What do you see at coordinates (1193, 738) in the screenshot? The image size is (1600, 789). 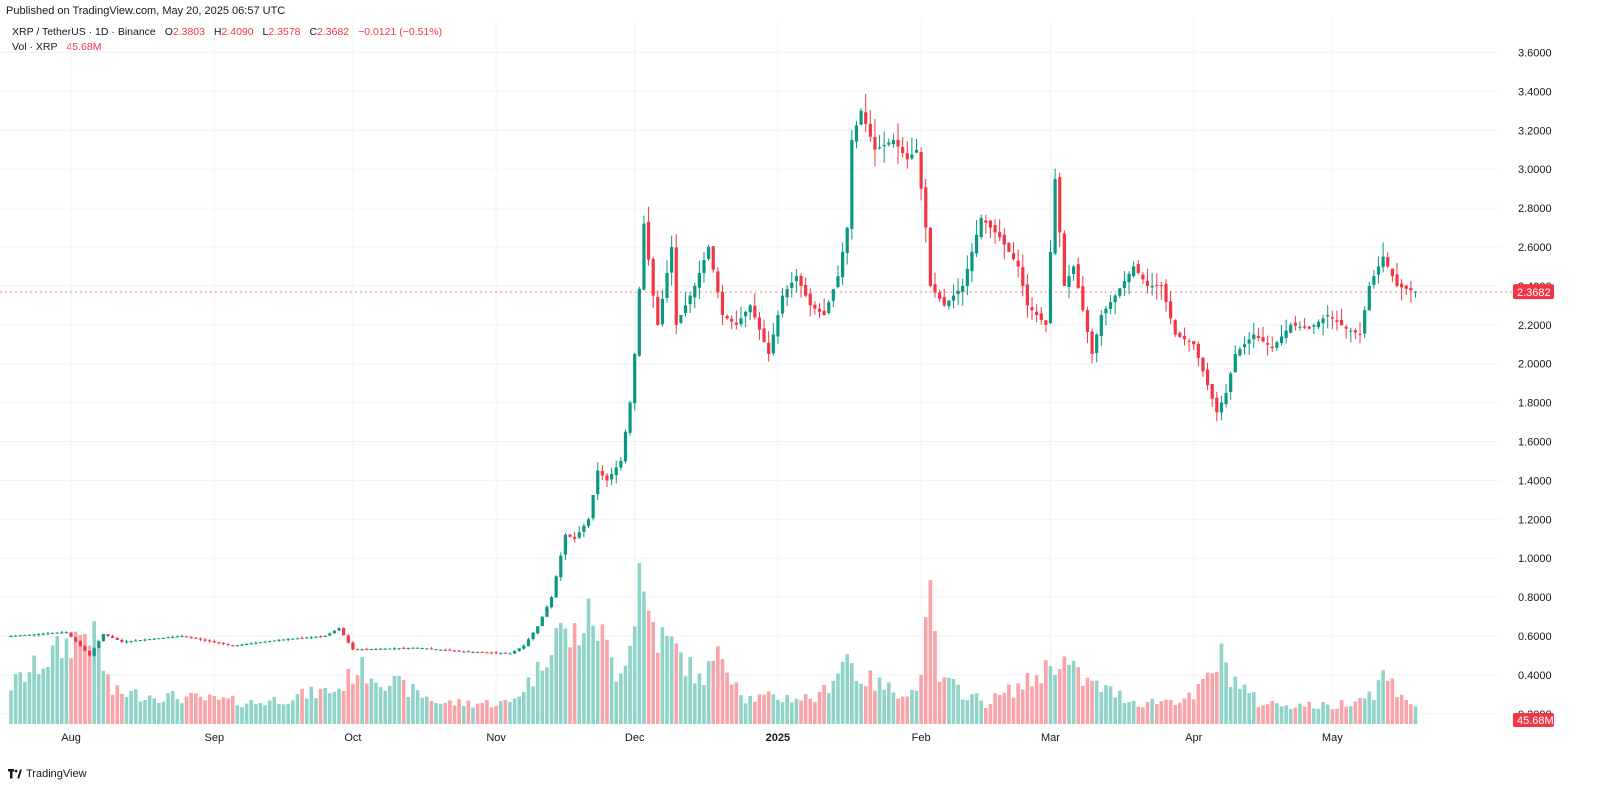 I see `time-tick-label: Apr` at bounding box center [1193, 738].